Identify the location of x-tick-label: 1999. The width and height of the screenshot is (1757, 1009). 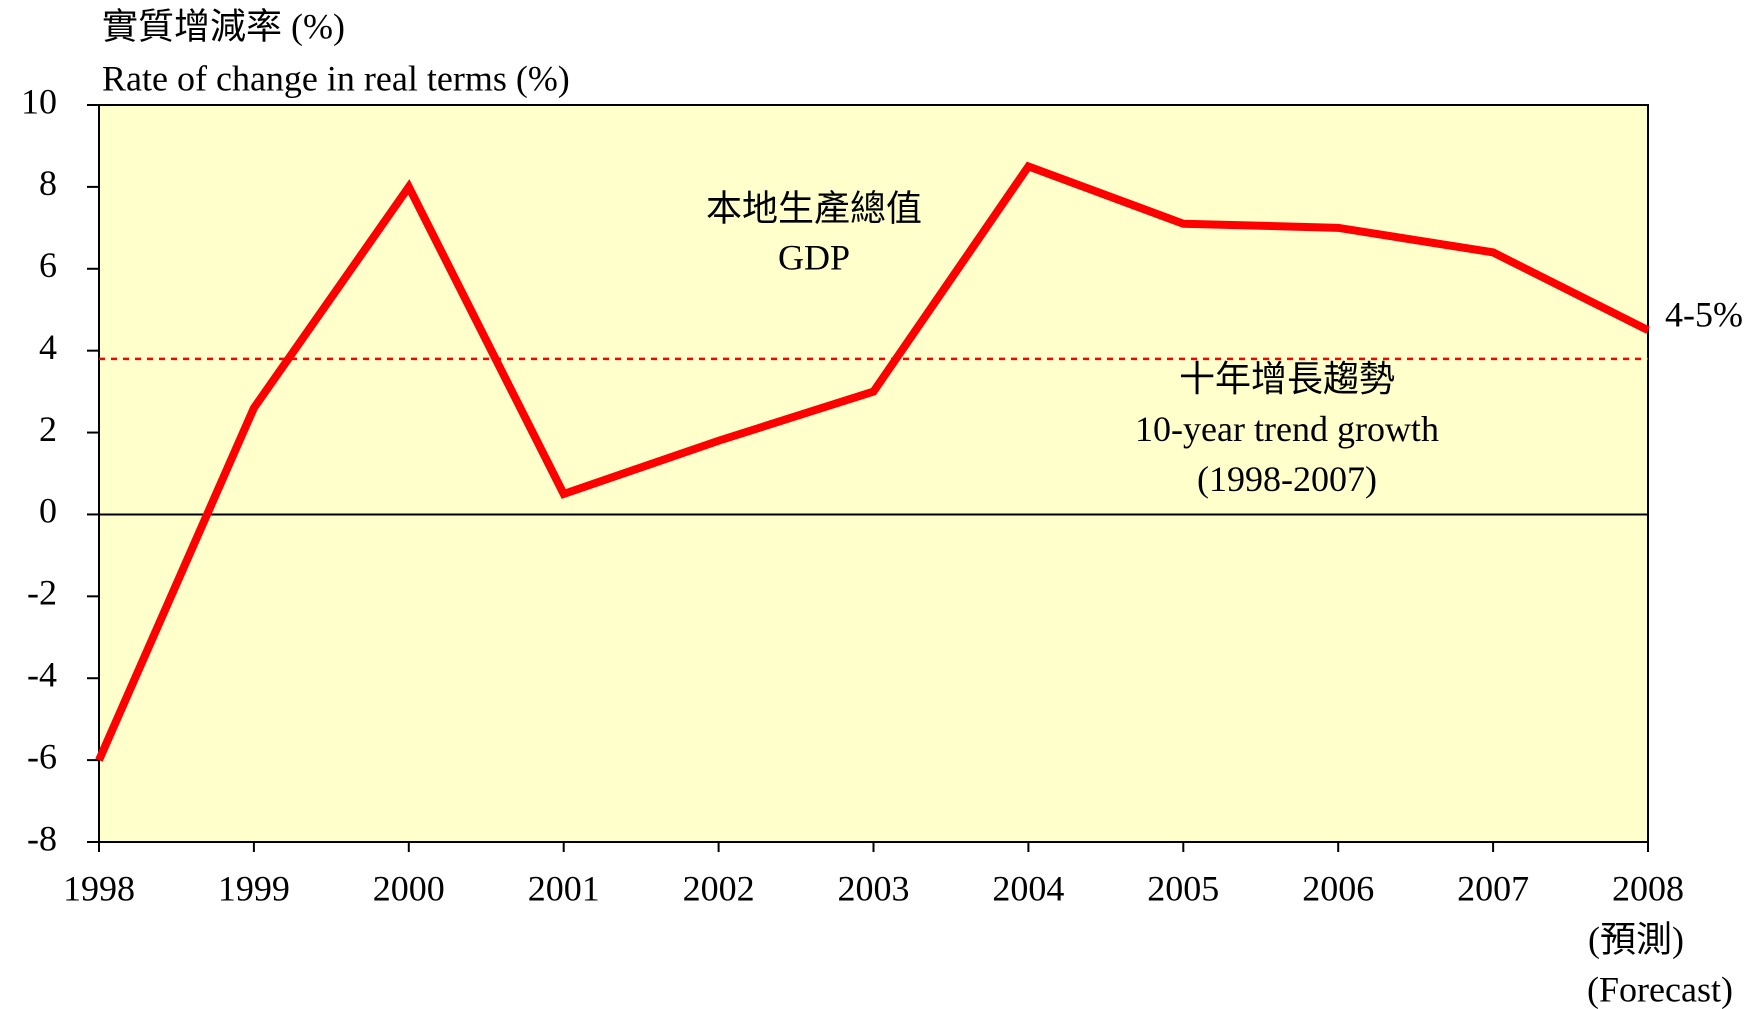
(254, 888).